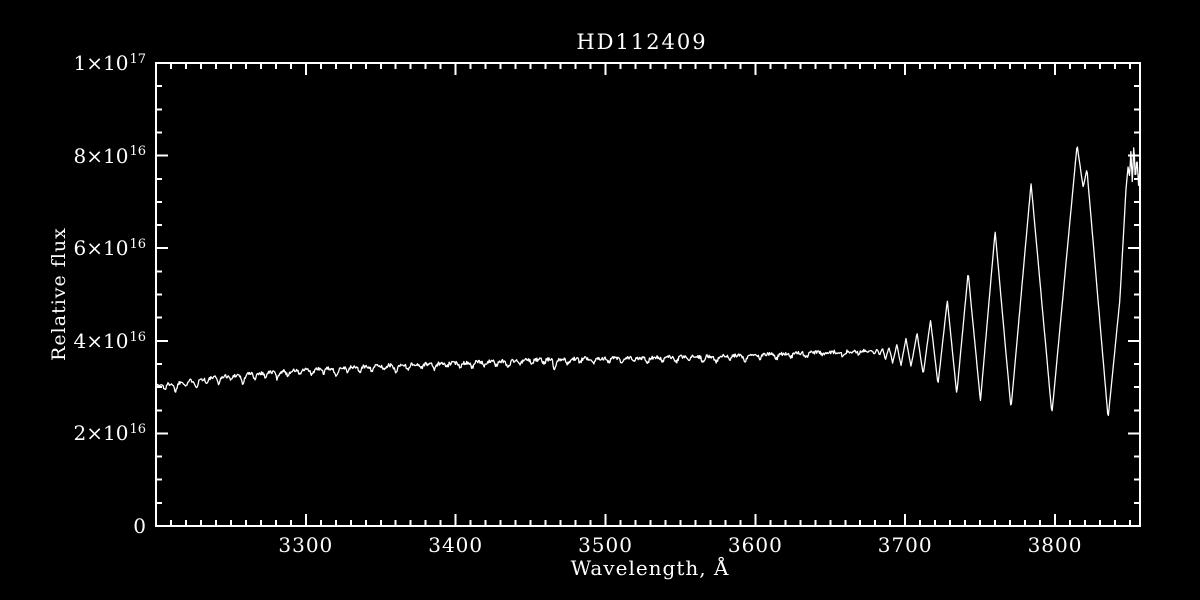  Describe the element at coordinates (109, 433) in the screenshot. I see `y-tick-label: 2×10¹⁶` at that location.